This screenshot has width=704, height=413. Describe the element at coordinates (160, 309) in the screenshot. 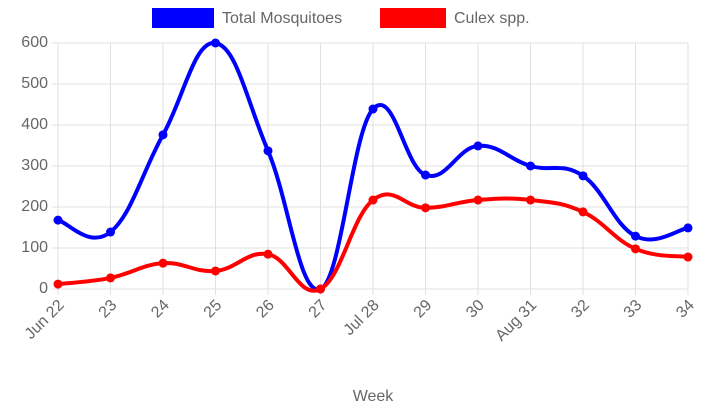

I see `x-tick-label: 24` at that location.